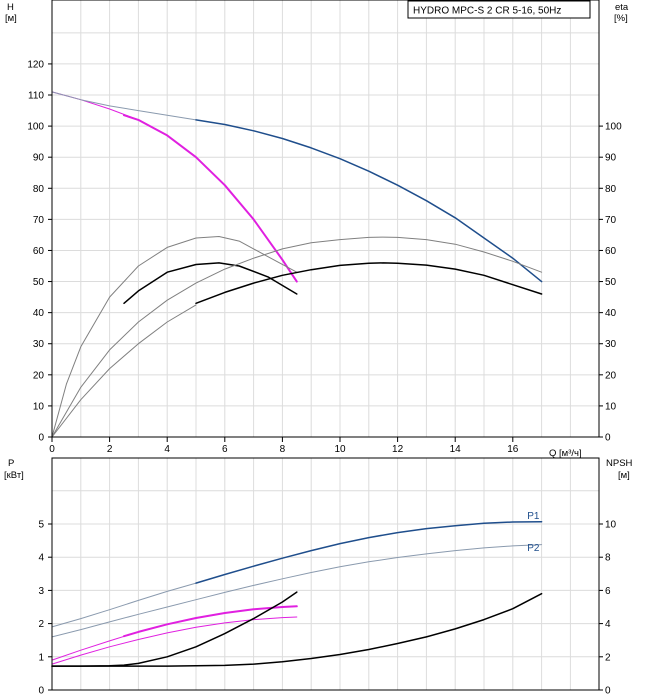 This screenshot has height=700, width=658. I want to click on y-left-tick-label: 10, so click(39, 406).